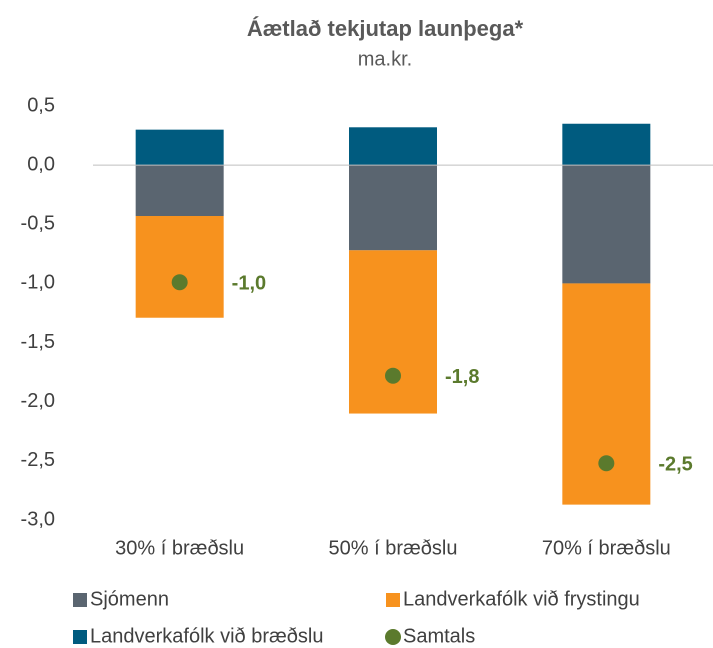 The image size is (713, 648). Describe the element at coordinates (38, 460) in the screenshot. I see `y-tick-label: -2,5` at that location.